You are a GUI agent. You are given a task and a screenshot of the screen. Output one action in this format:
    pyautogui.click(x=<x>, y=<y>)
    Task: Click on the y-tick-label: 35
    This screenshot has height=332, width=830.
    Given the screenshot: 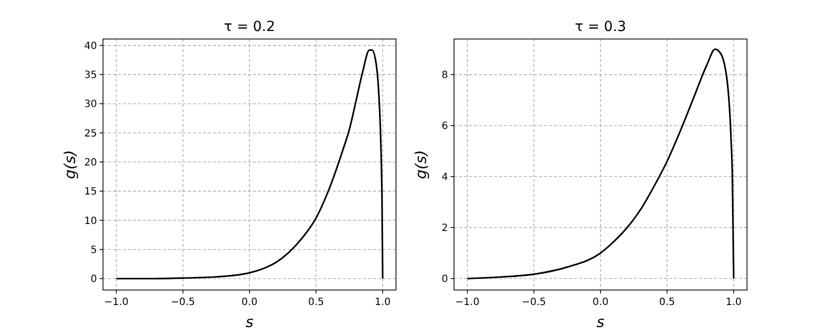 What is the action you would take?
    pyautogui.click(x=90, y=76)
    